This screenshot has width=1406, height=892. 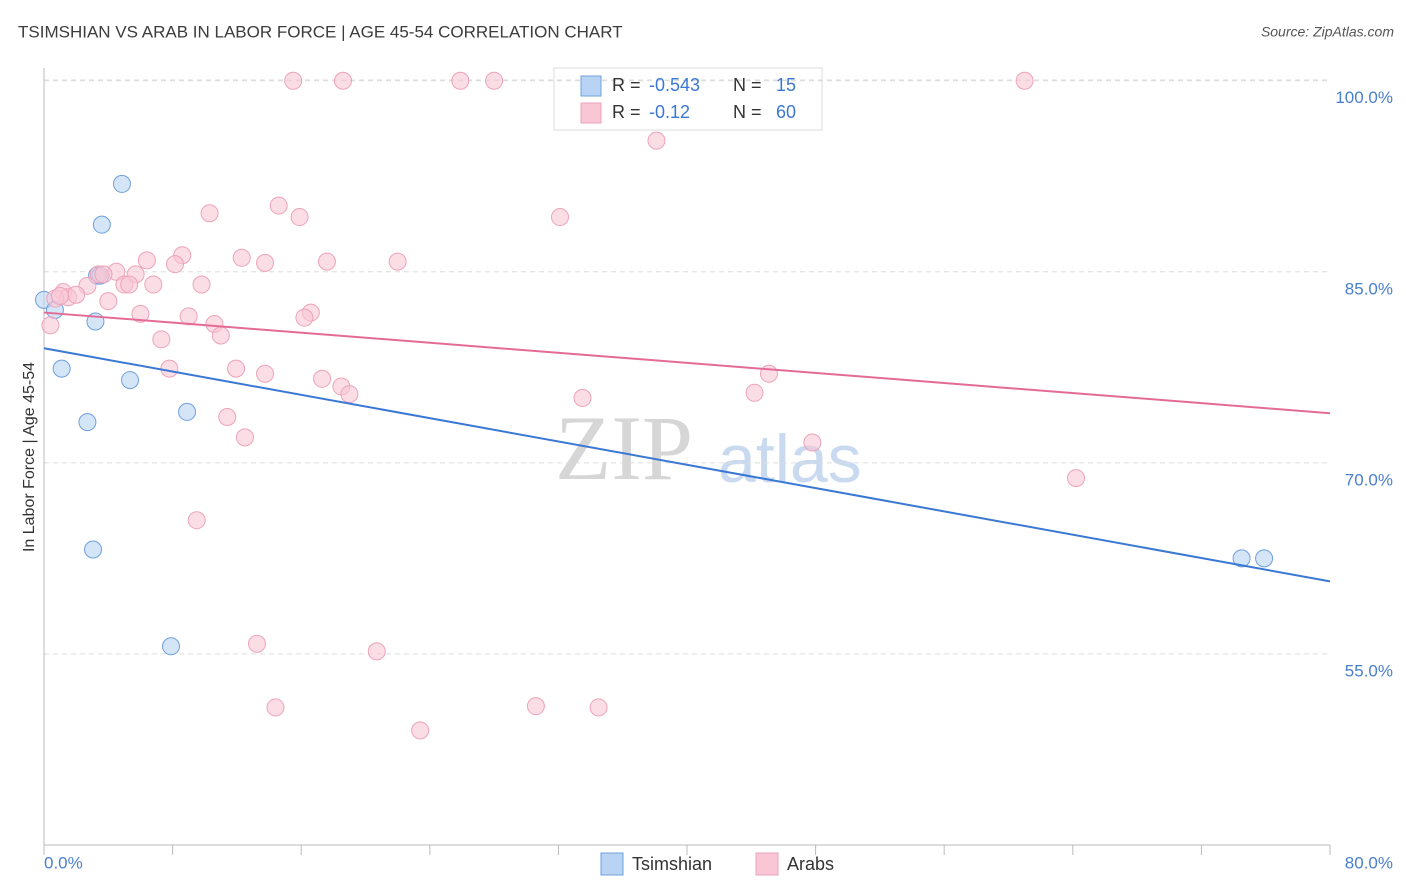 I want to click on y-tick-label: 70.0%, so click(x=1369, y=479).